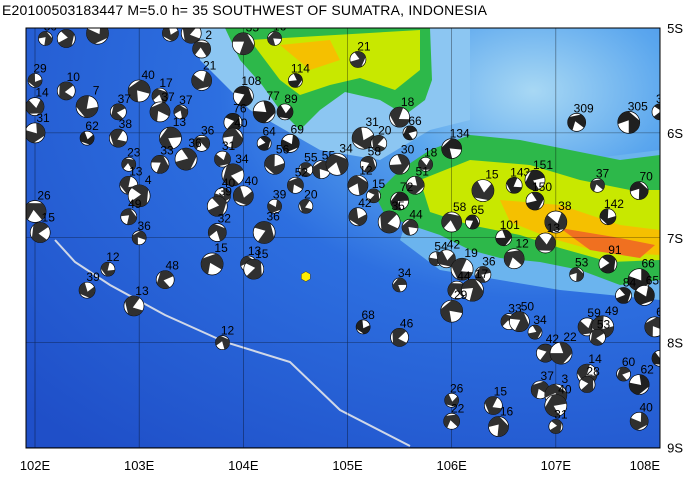 The height and width of the screenshot is (478, 687). What do you see at coordinates (589, 321) in the screenshot?
I see `beachball-event: 59` at bounding box center [589, 321].